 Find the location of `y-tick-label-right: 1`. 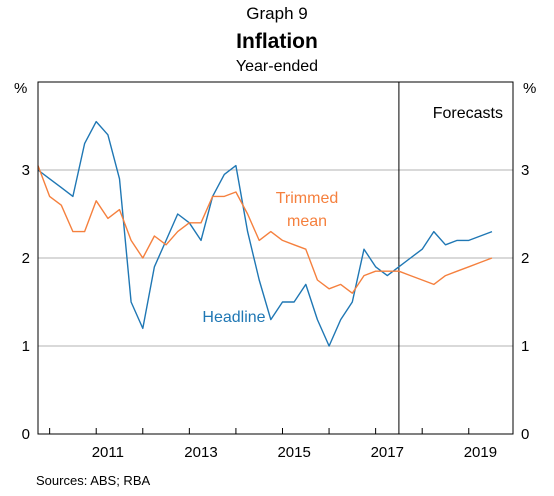

y-tick-label-right: 1 is located at coordinates (525, 346).